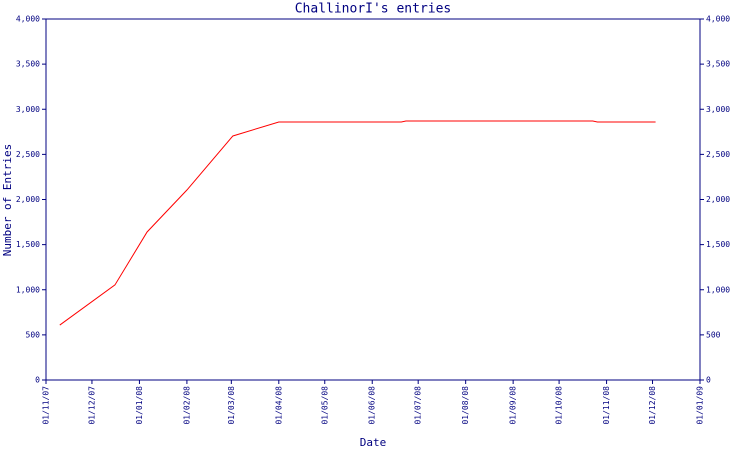  Describe the element at coordinates (718, 244) in the screenshot. I see `y2-tick-label: 1,500` at that location.